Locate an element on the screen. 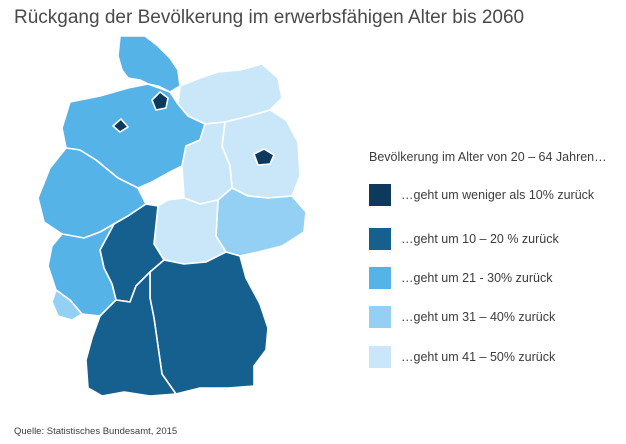 The image size is (626, 444). legend-item-21-30: …geht um 21 - 30% zurück is located at coordinates (460, 278).